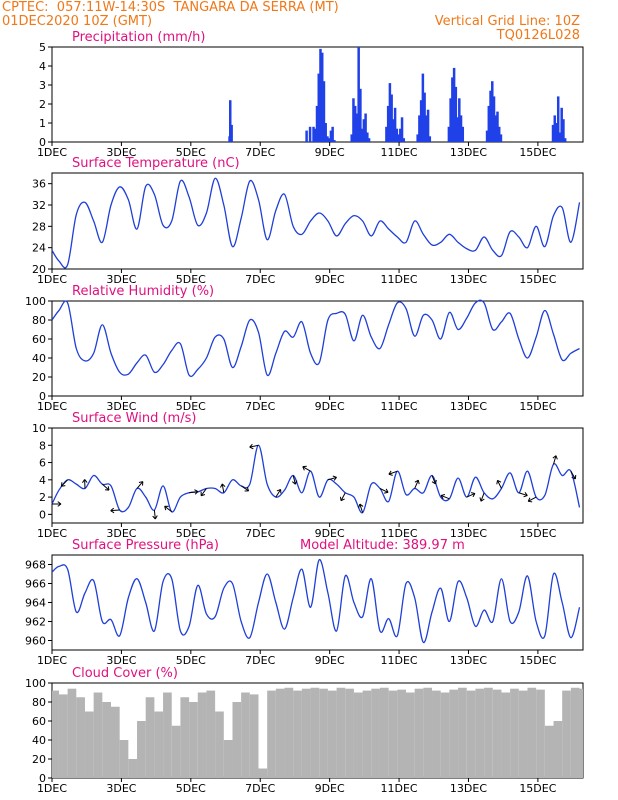  Describe the element at coordinates (260, 660) in the screenshot. I see `press-xtick-label-3: 7DEC` at that location.